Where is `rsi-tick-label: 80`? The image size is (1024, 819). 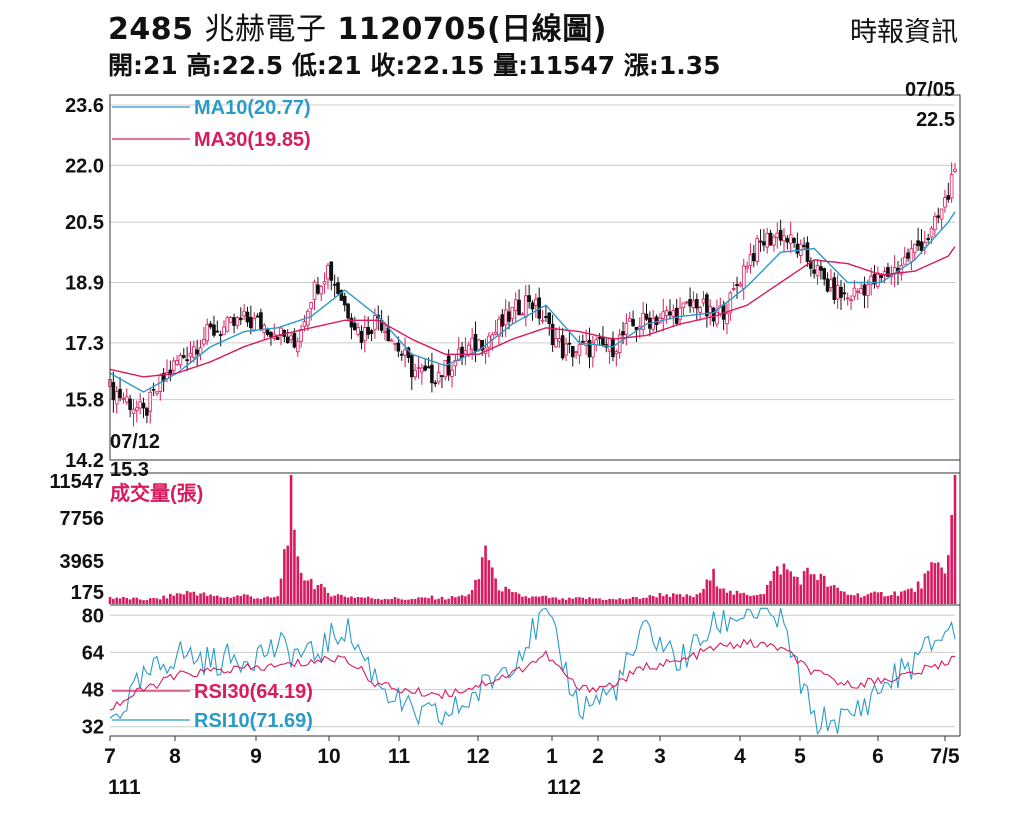 rsi-tick-label: 80 is located at coordinates (93, 616).